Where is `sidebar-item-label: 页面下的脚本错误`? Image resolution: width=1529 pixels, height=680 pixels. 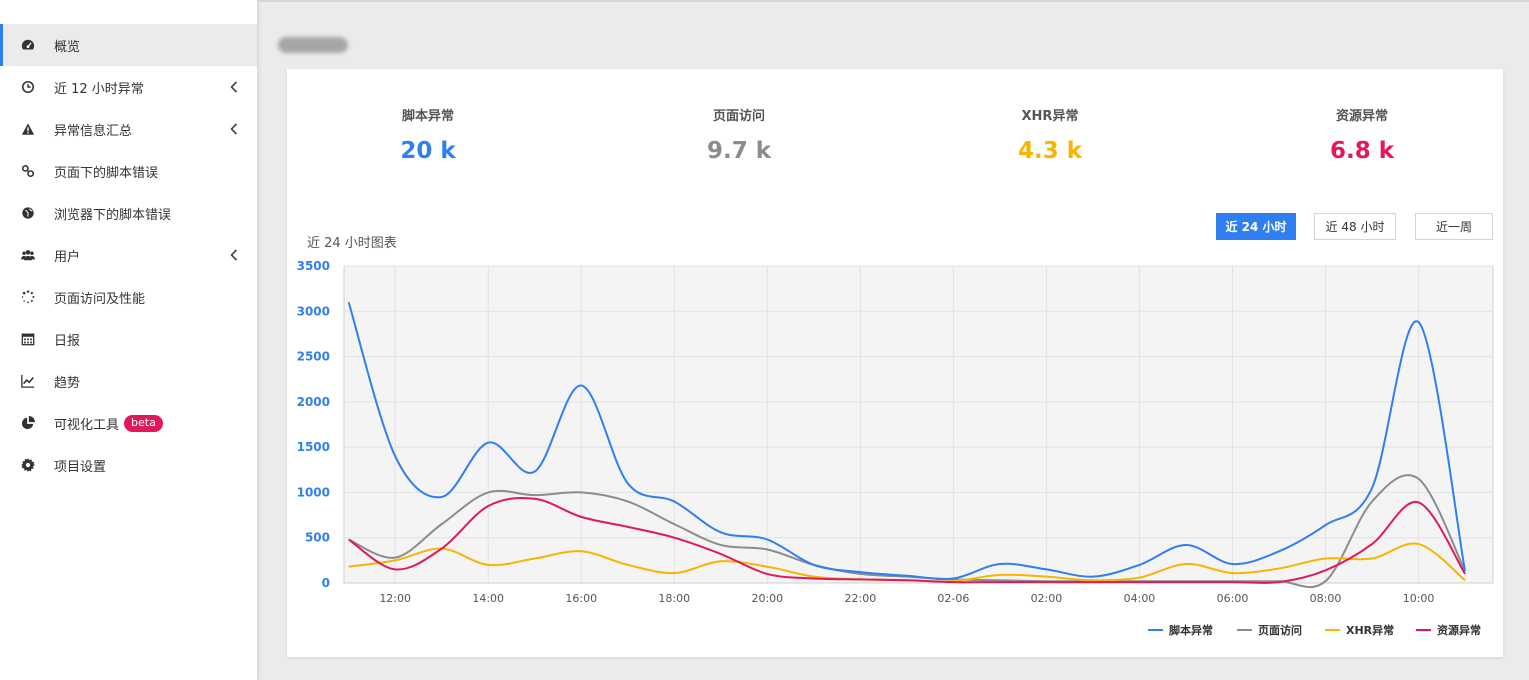
sidebar-item-label: 页面下的脚本错误 is located at coordinates (106, 173).